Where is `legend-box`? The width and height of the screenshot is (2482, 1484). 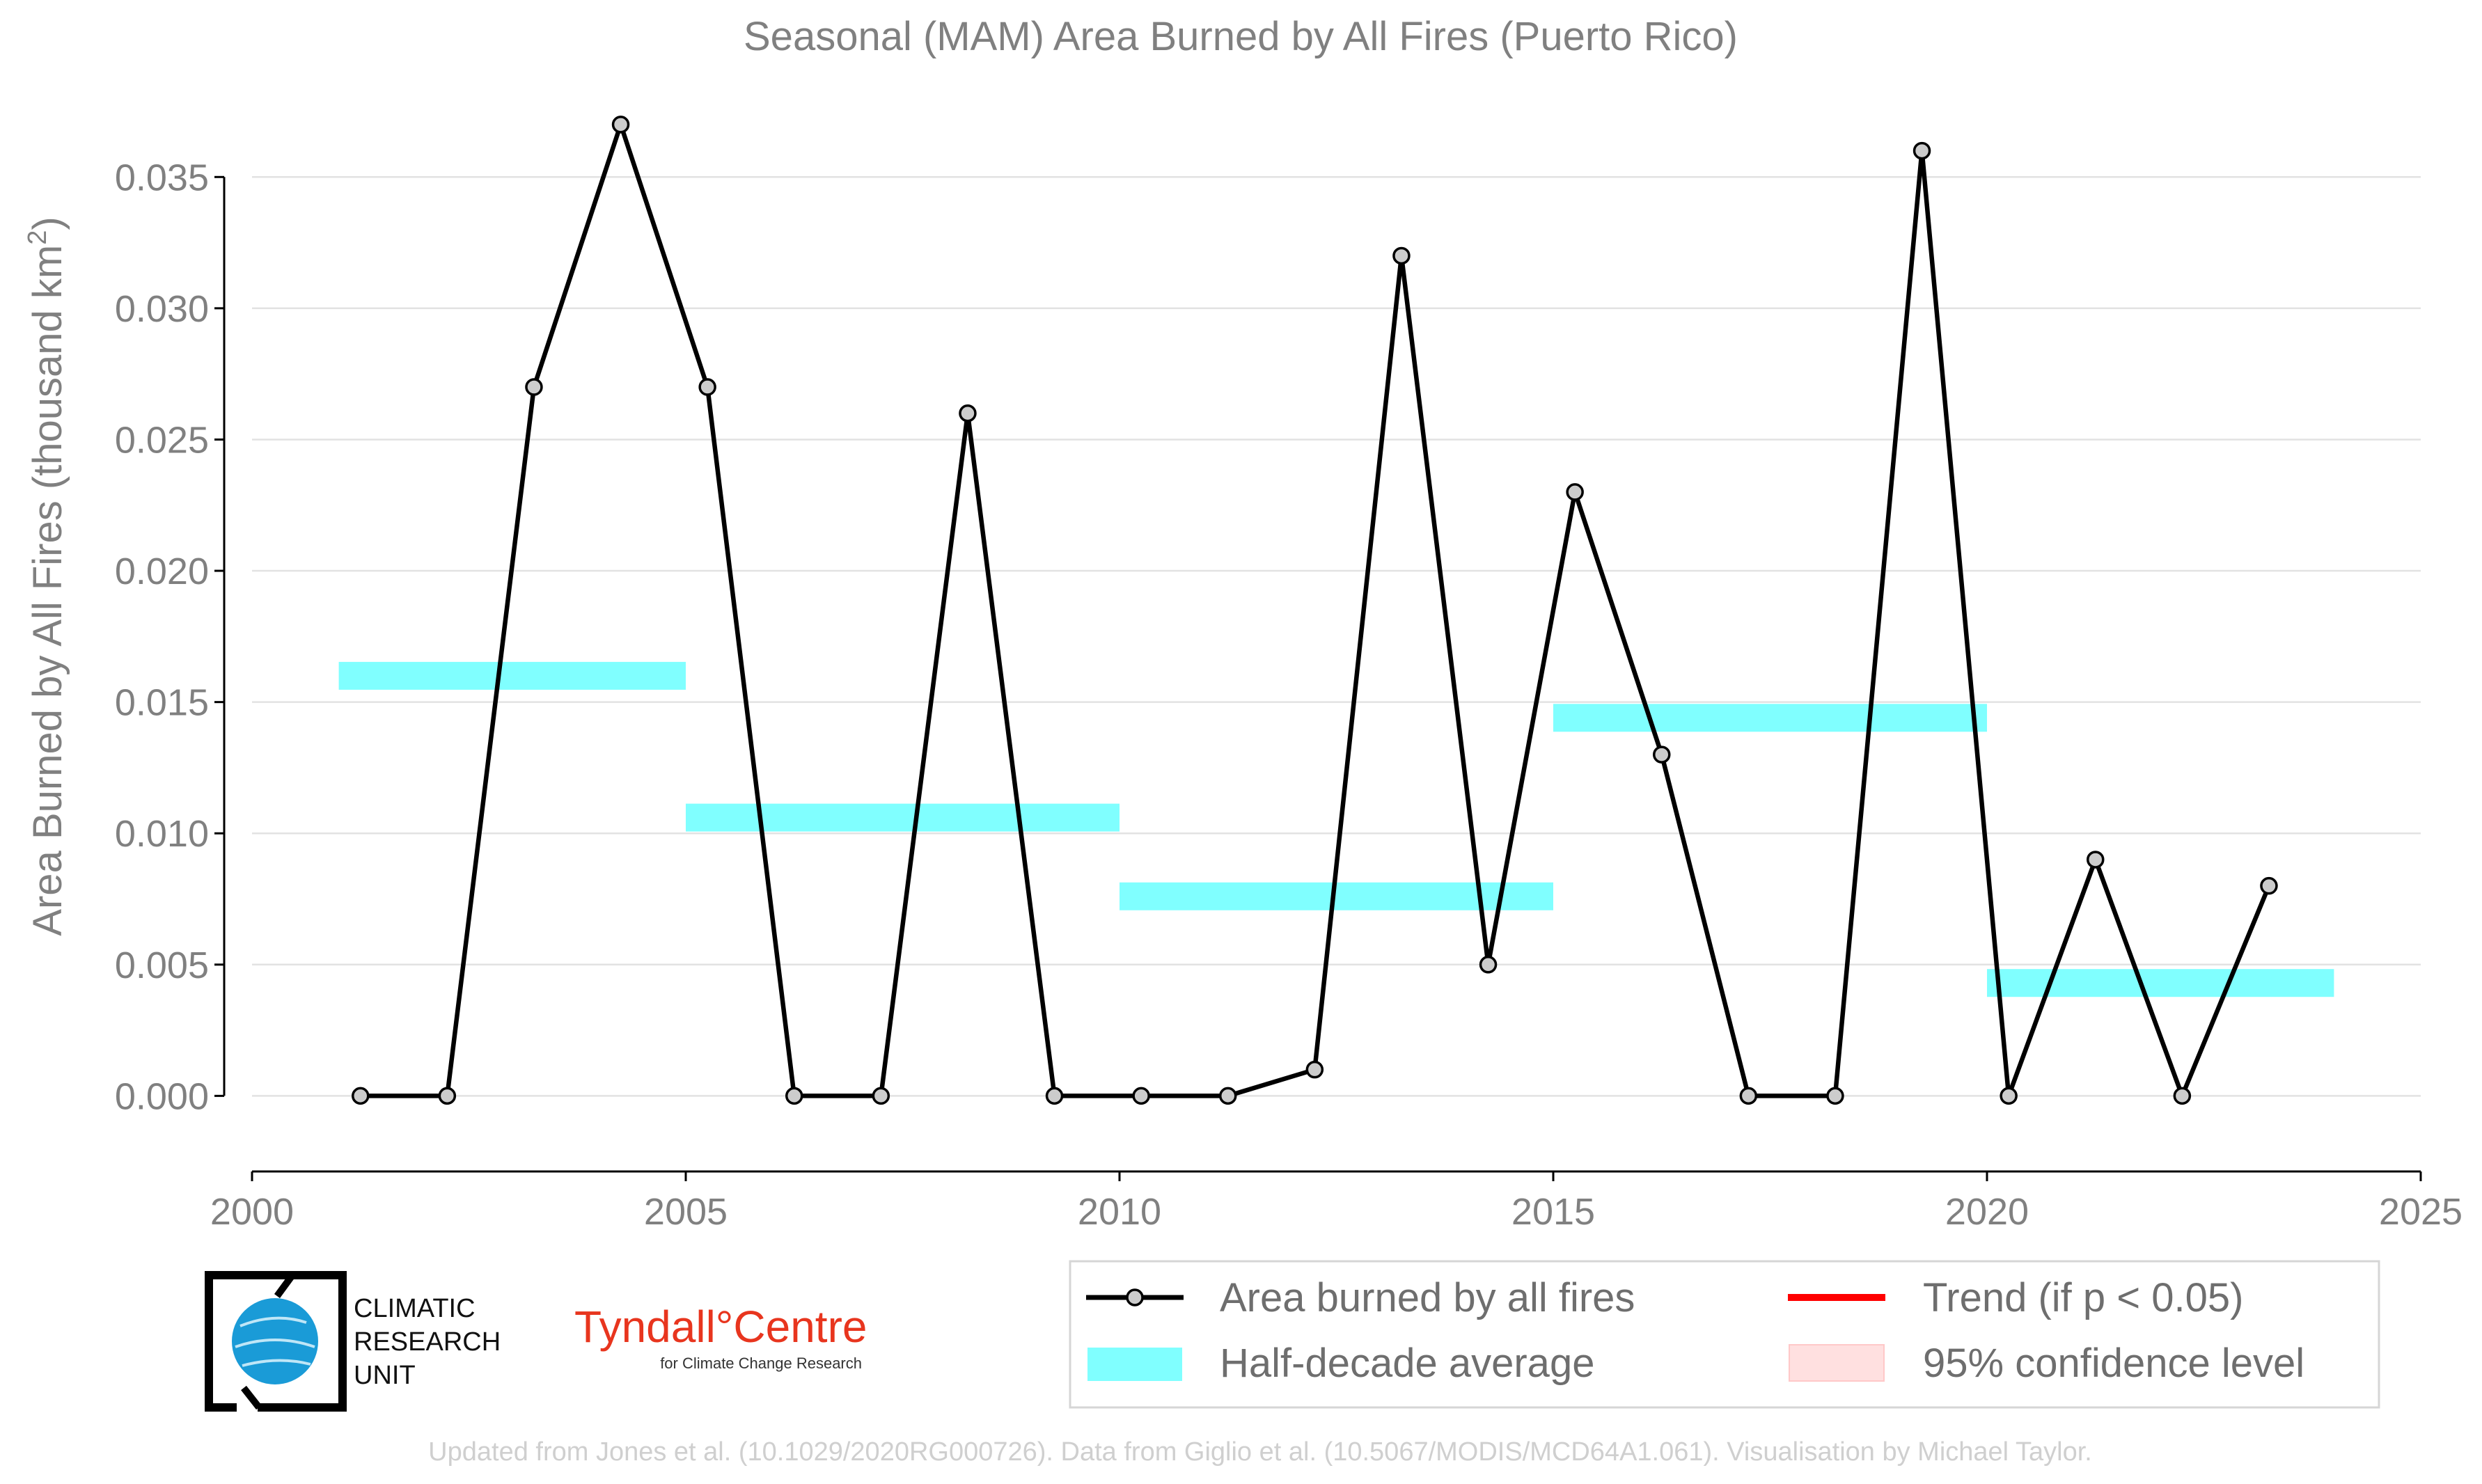
legend-box is located at coordinates (1724, 1334).